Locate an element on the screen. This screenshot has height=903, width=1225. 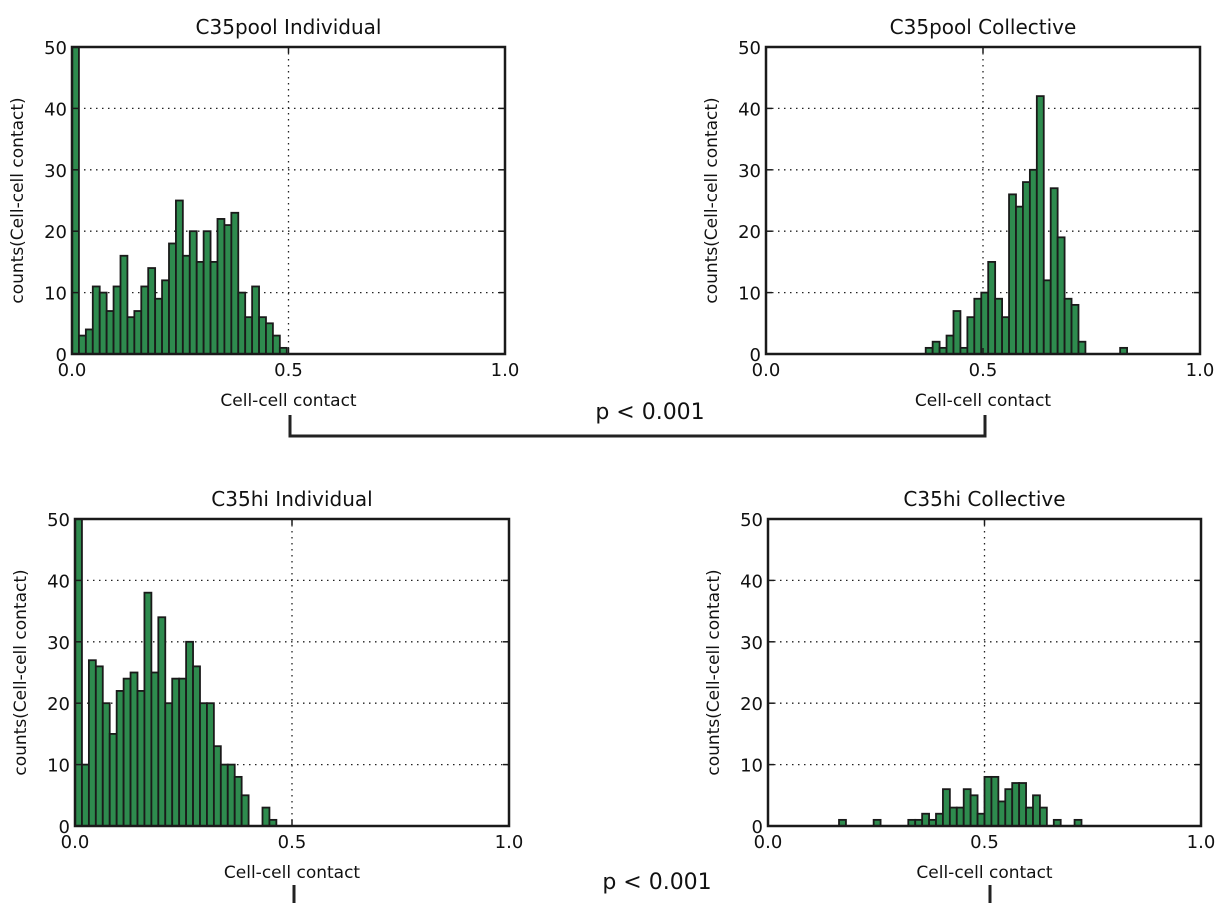
panel-title: C35pool Collective is located at coordinates (983, 27).